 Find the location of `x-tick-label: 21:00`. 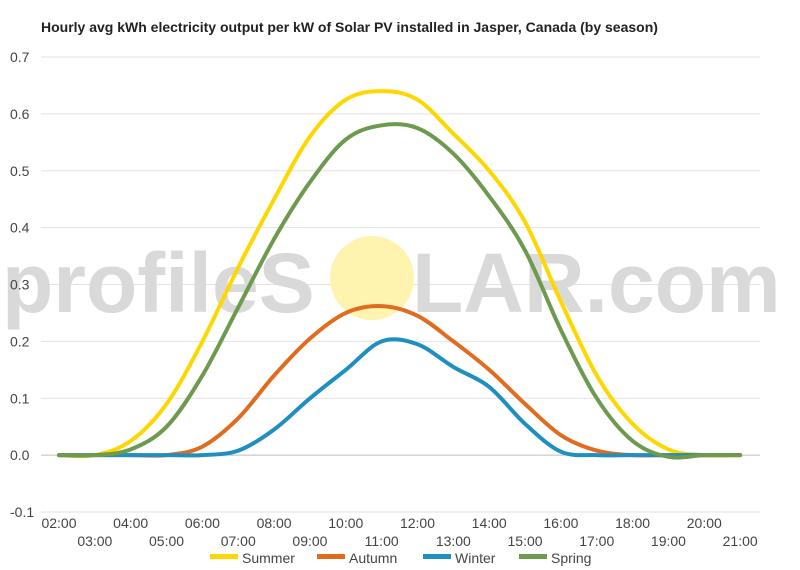

x-tick-label: 21:00 is located at coordinates (740, 541).